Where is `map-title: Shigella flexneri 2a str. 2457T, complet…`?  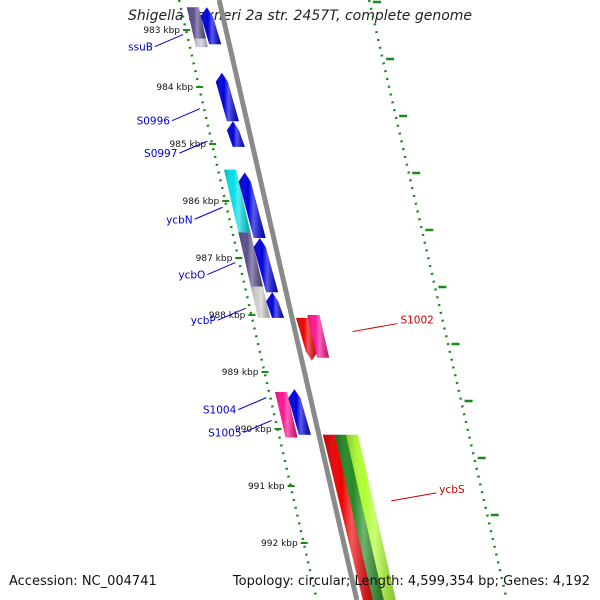
map-title: Shigella flexneri 2a str. 2457T, complet… is located at coordinates (300, 16).